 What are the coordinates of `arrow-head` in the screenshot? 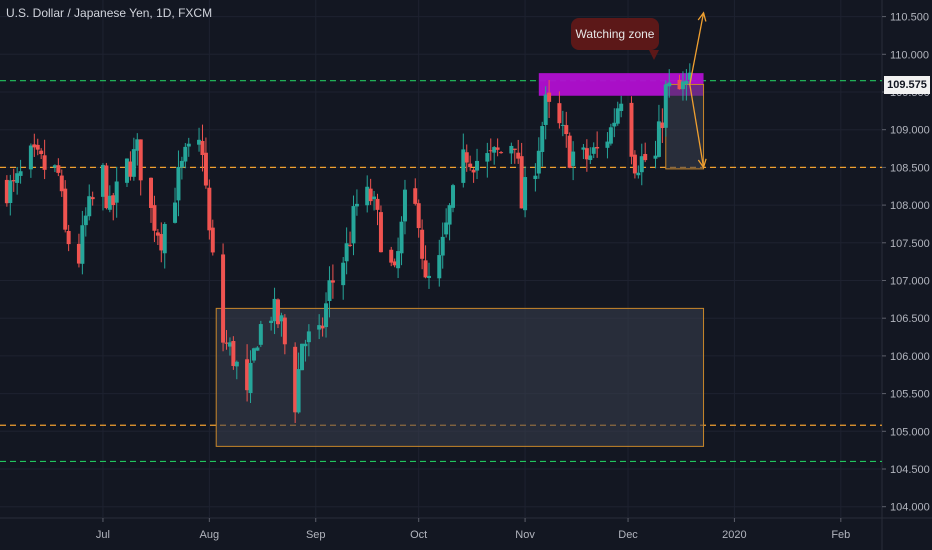 It's located at (702, 163).